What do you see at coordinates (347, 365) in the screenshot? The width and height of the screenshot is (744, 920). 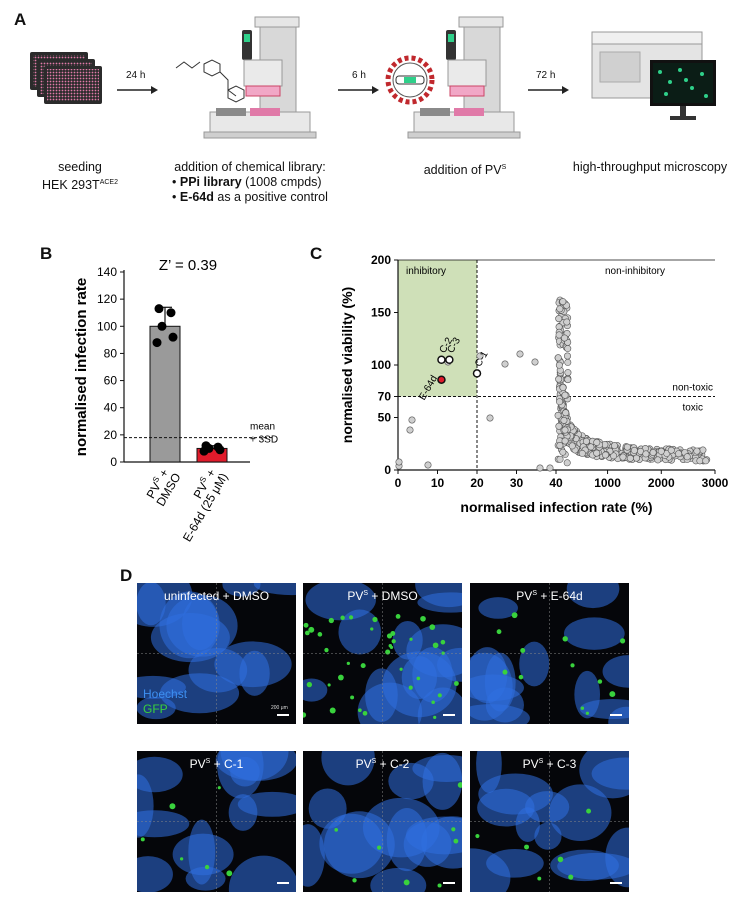 I see `y-axis-label: normalised viability (%)` at bounding box center [347, 365].